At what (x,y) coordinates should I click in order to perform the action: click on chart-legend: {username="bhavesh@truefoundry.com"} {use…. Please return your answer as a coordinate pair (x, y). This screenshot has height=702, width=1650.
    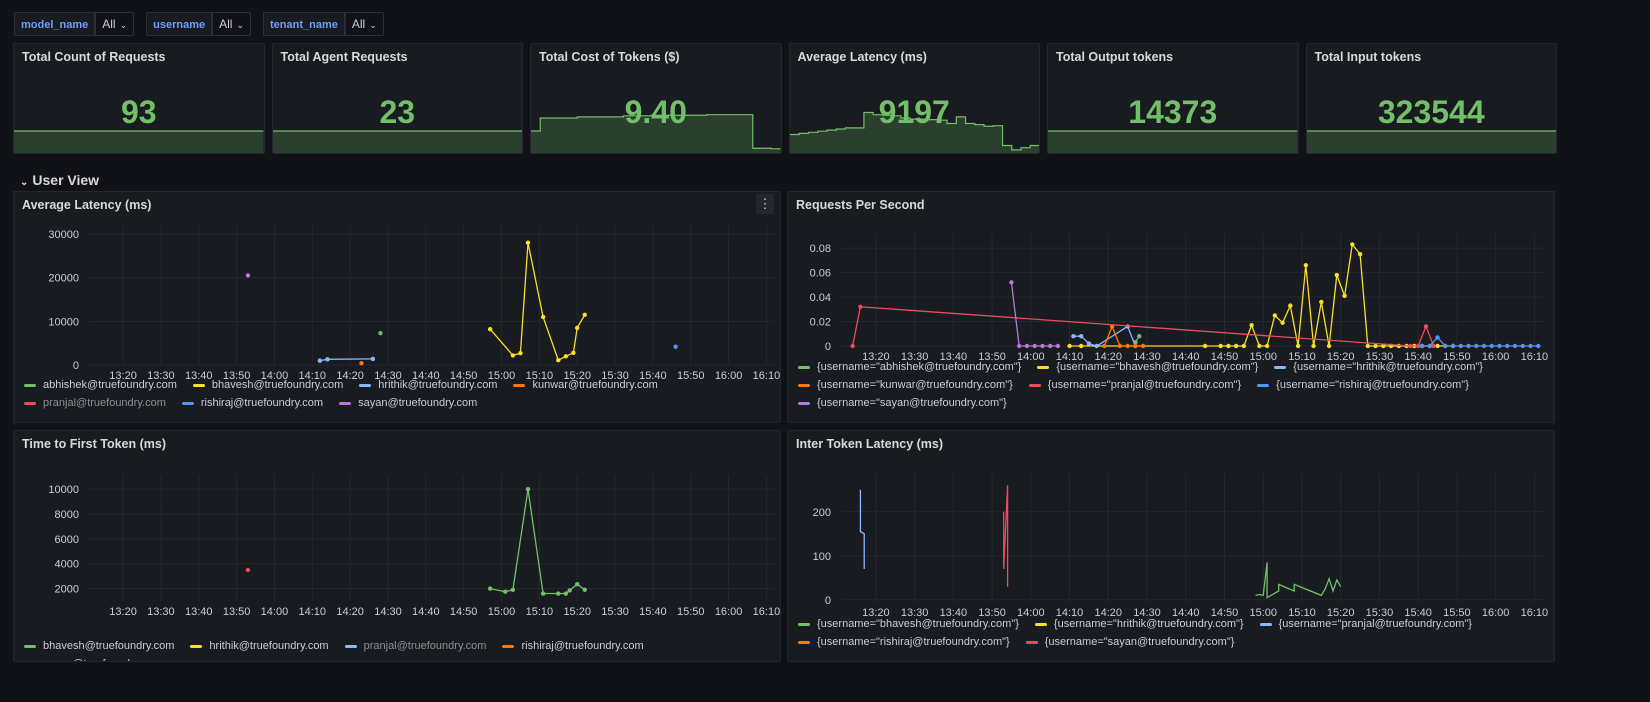
    Looking at the image, I should click on (1172, 633).